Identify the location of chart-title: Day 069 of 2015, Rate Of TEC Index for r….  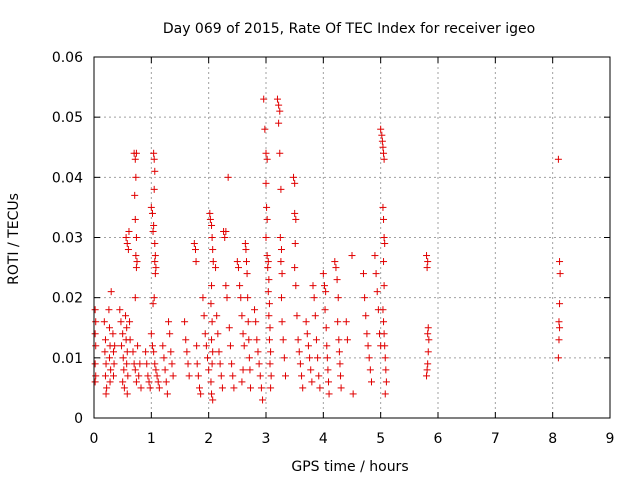
(349, 29).